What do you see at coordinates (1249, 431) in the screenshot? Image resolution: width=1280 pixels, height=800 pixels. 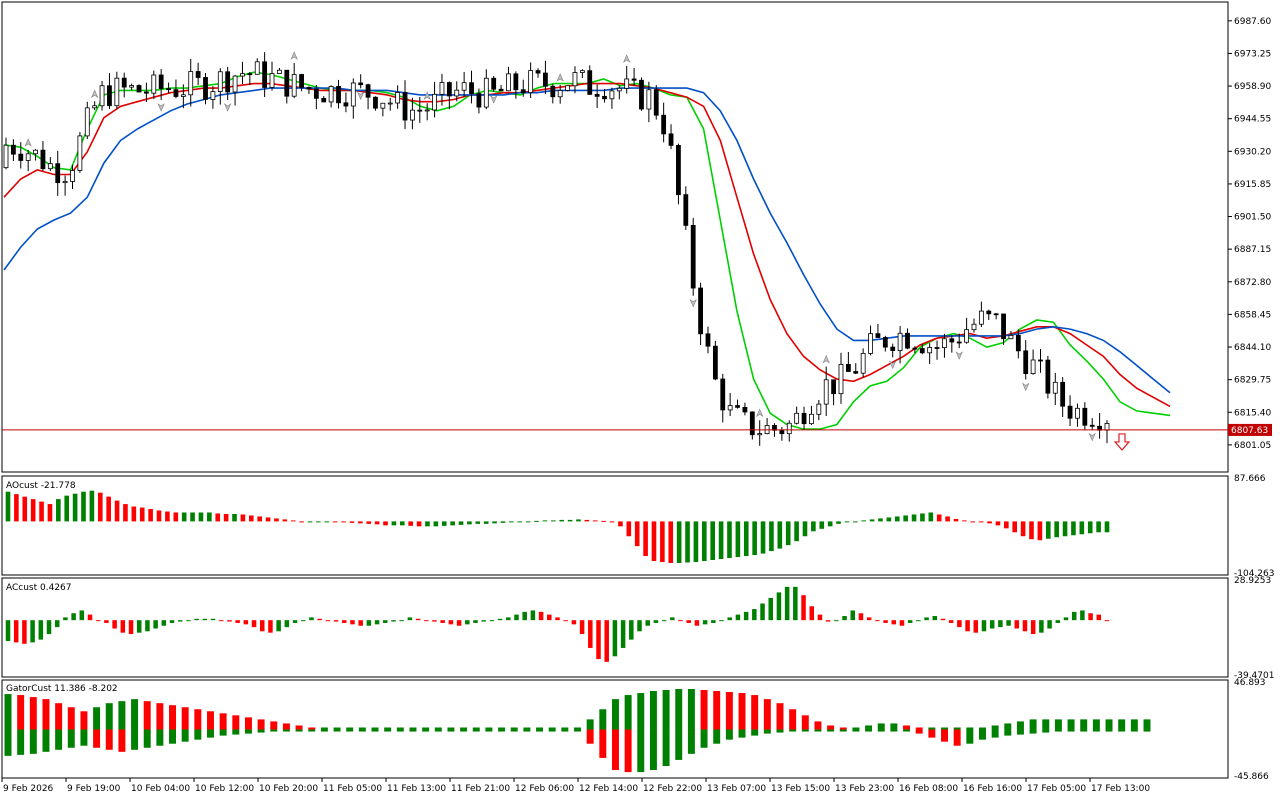 I see `current-price-label: 6807.63` at bounding box center [1249, 431].